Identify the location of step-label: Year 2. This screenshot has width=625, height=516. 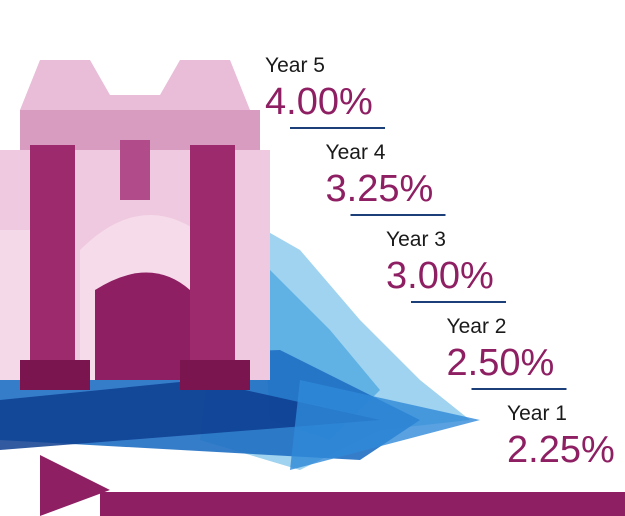
(477, 326).